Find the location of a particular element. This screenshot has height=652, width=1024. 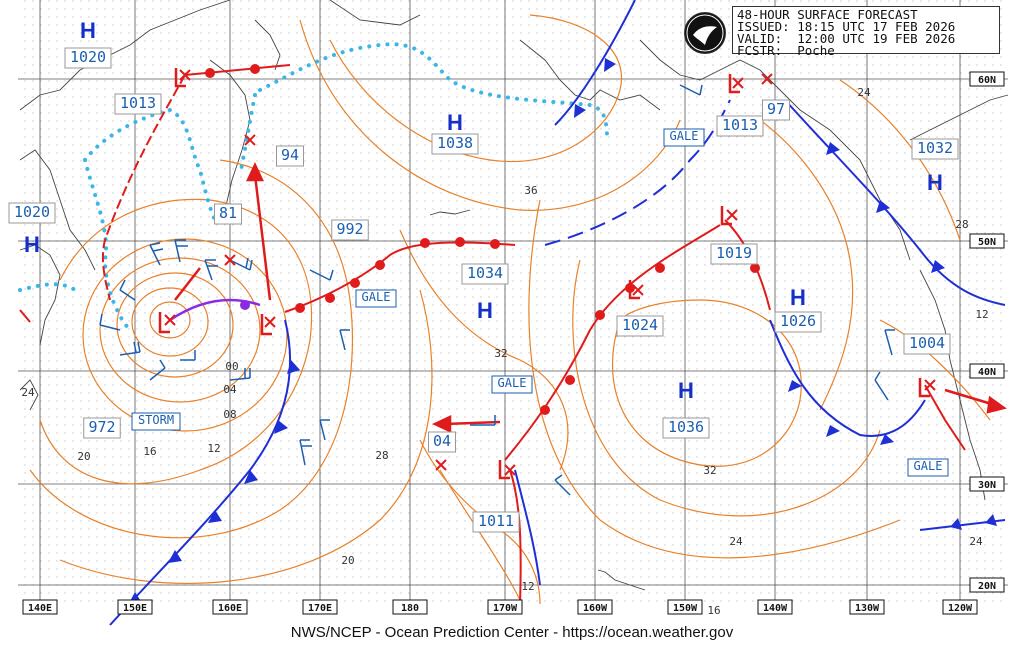

svg-text: 130W is located at coordinates (867, 608).